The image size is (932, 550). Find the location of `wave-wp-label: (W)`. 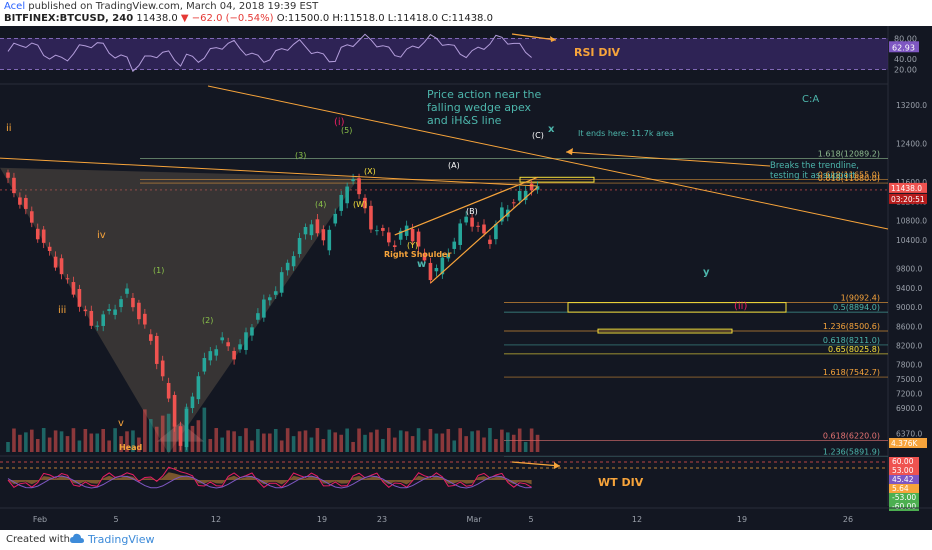

wave-wp-label: (W) is located at coordinates (360, 204).